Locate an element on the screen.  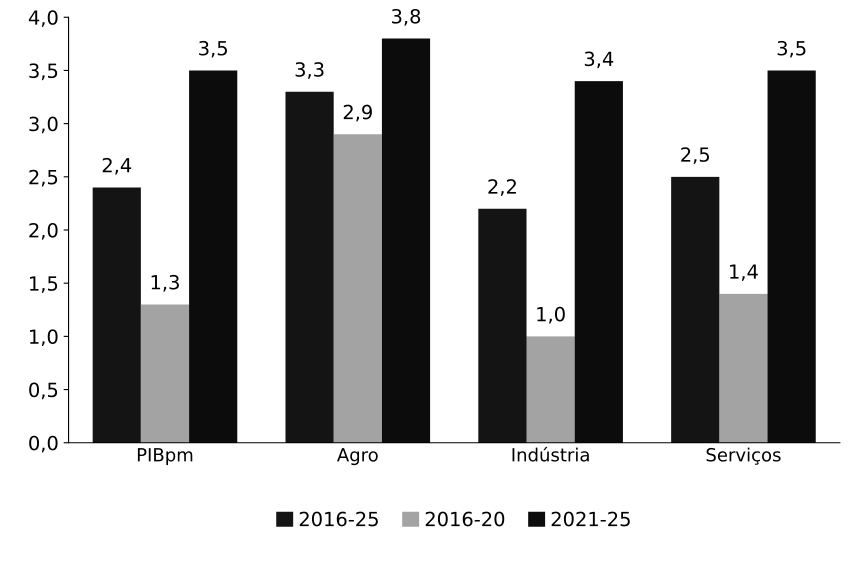
data-label: 3,3 is located at coordinates (310, 70).